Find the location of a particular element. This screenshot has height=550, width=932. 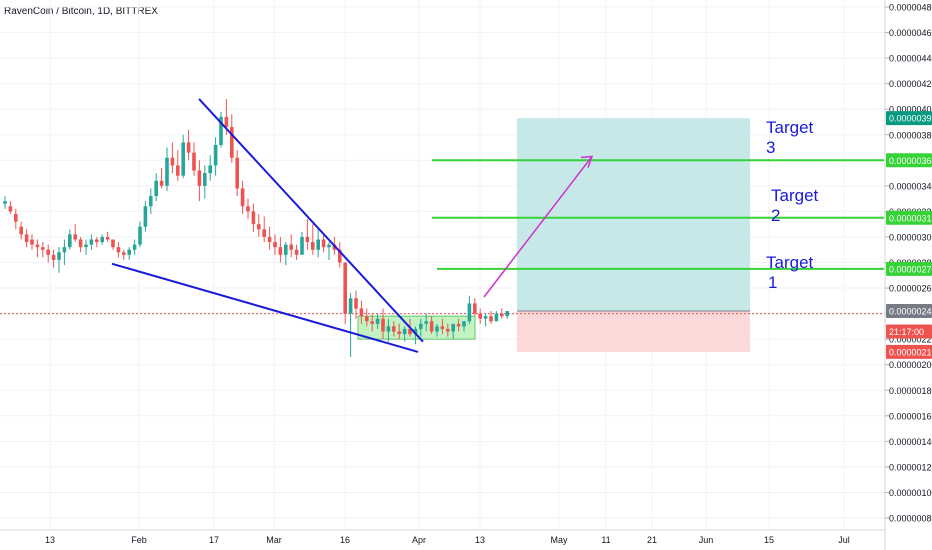

price-label-text: 0.00000275 is located at coordinates (910, 269).